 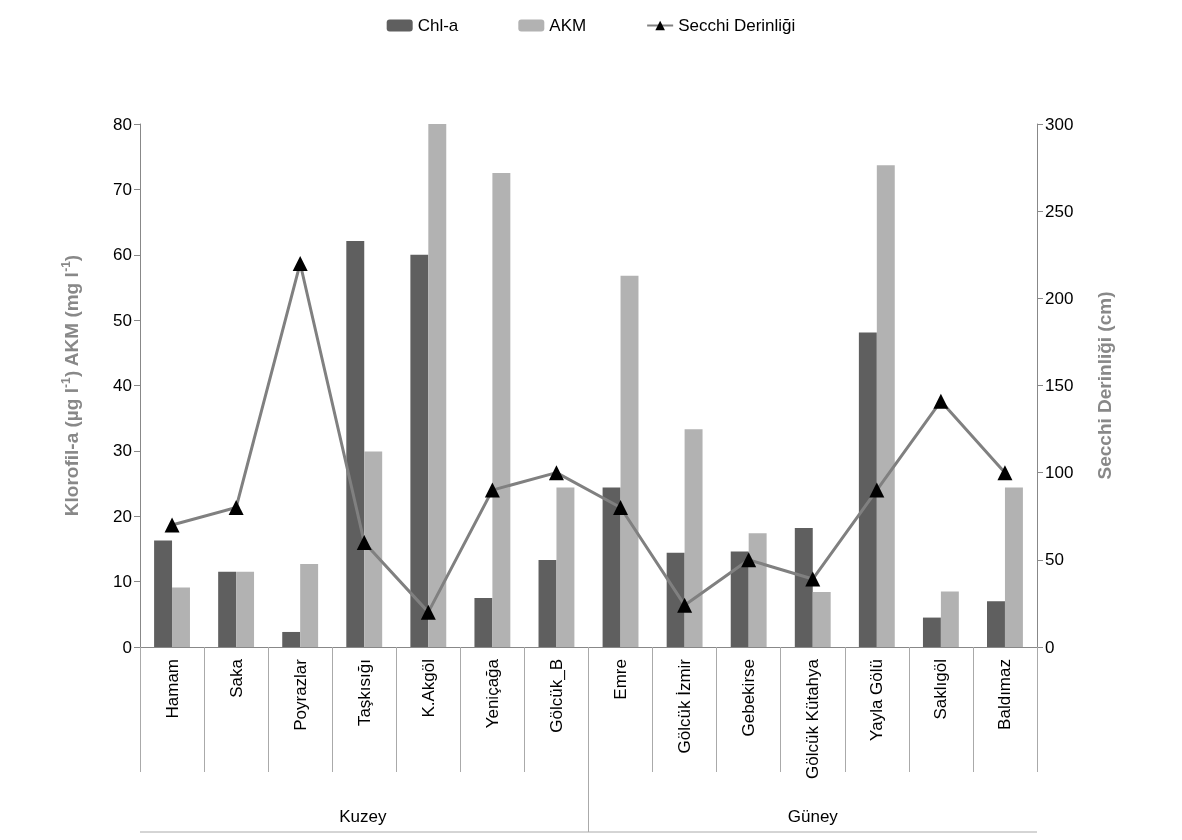 What do you see at coordinates (1005, 694) in the screenshot?
I see `x-tick-label: Baldımaz` at bounding box center [1005, 694].